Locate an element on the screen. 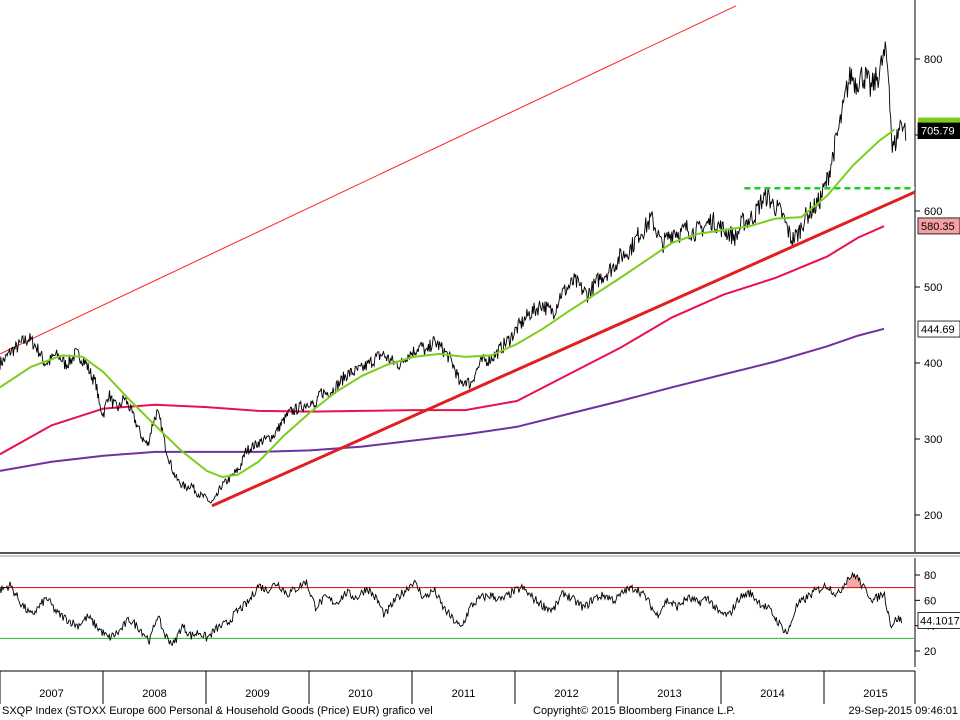 This screenshot has width=960, height=720. rsi-last-value-box is located at coordinates (938, 620).